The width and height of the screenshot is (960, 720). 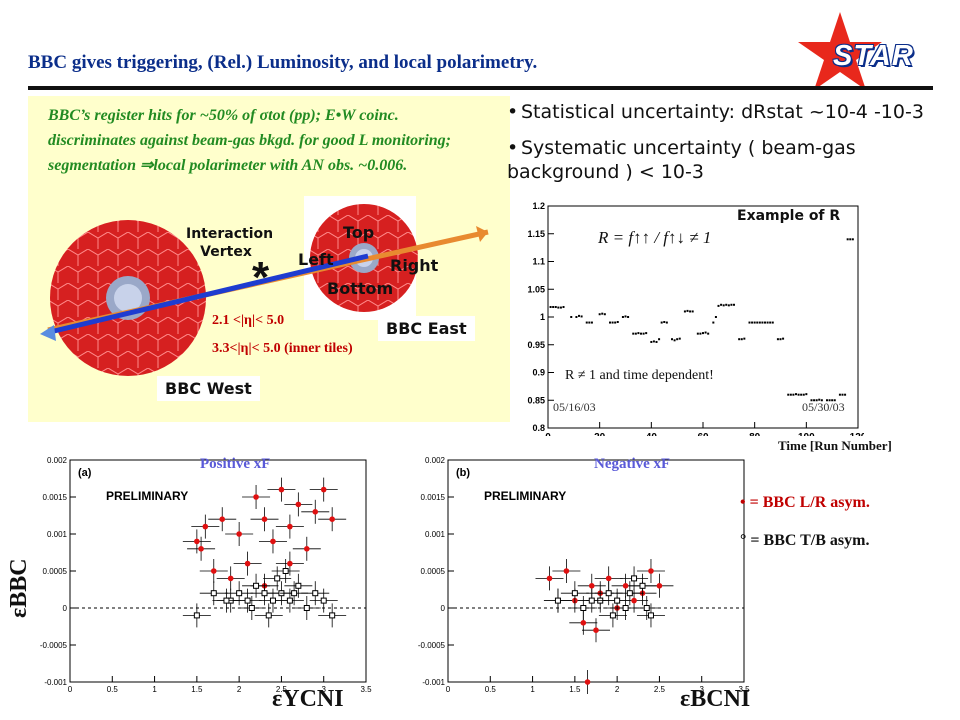 What do you see at coordinates (703, 317) in the screenshot?
I see `ratio-frame` at bounding box center [703, 317].